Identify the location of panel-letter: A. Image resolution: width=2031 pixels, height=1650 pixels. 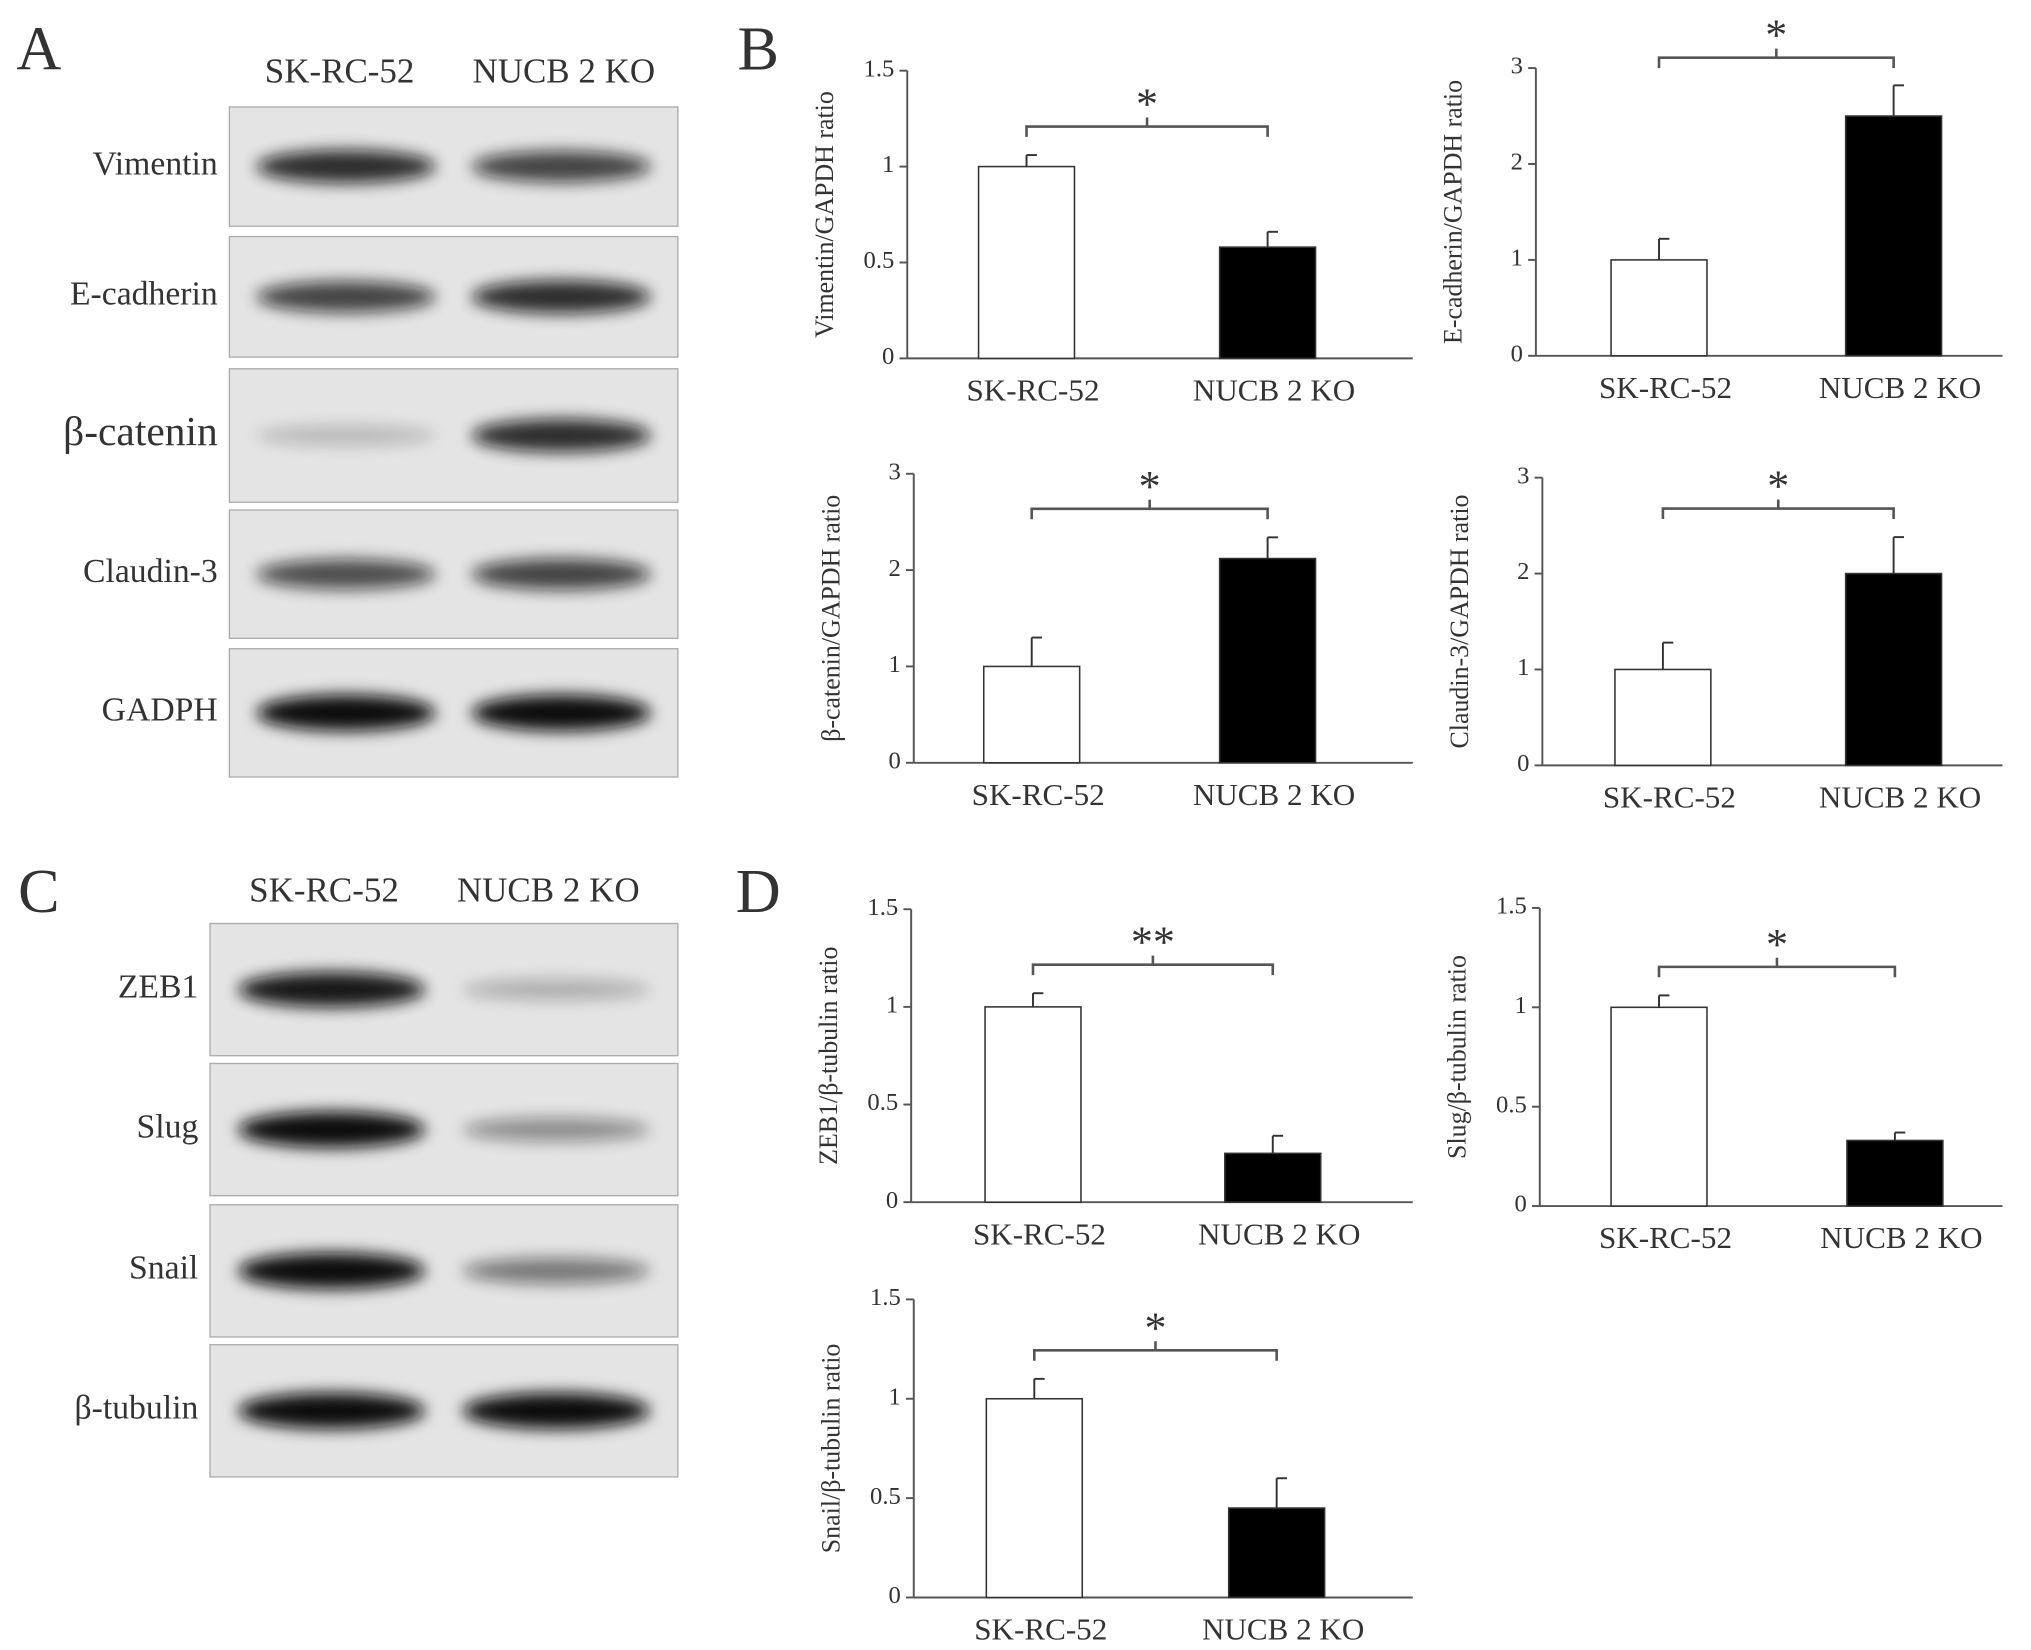
(38, 49).